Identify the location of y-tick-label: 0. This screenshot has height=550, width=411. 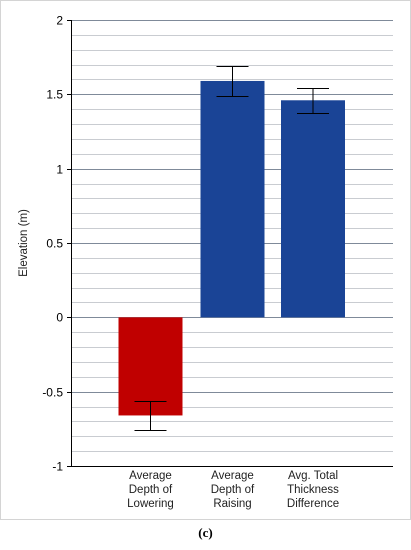
(59, 318).